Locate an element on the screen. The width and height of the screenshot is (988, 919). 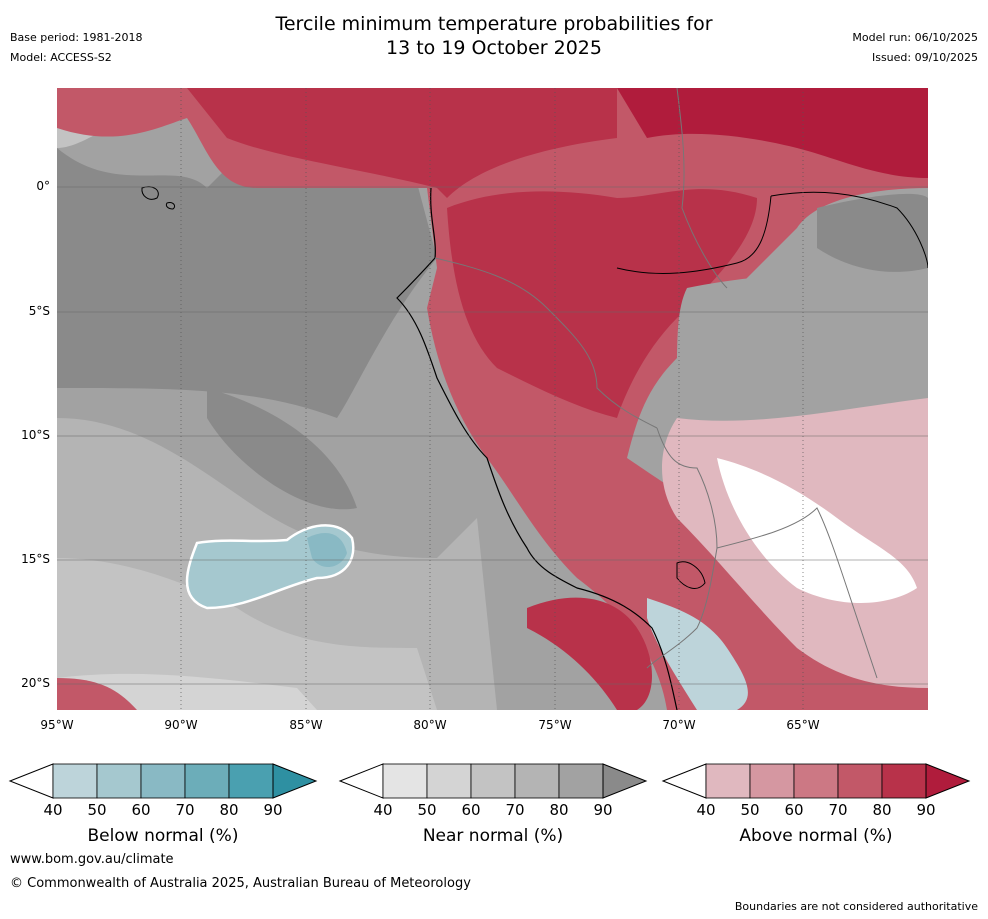
lon-label-90w: 90°W is located at coordinates (181, 725).